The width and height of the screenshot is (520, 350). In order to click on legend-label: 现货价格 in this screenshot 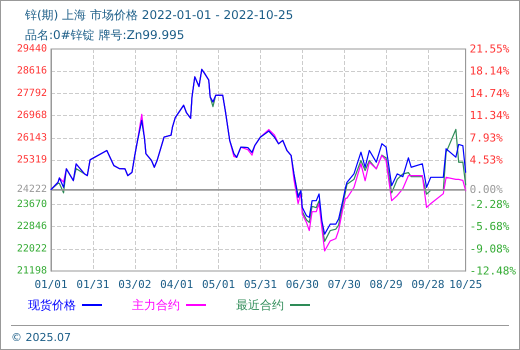, I will do `click(52, 305)`.